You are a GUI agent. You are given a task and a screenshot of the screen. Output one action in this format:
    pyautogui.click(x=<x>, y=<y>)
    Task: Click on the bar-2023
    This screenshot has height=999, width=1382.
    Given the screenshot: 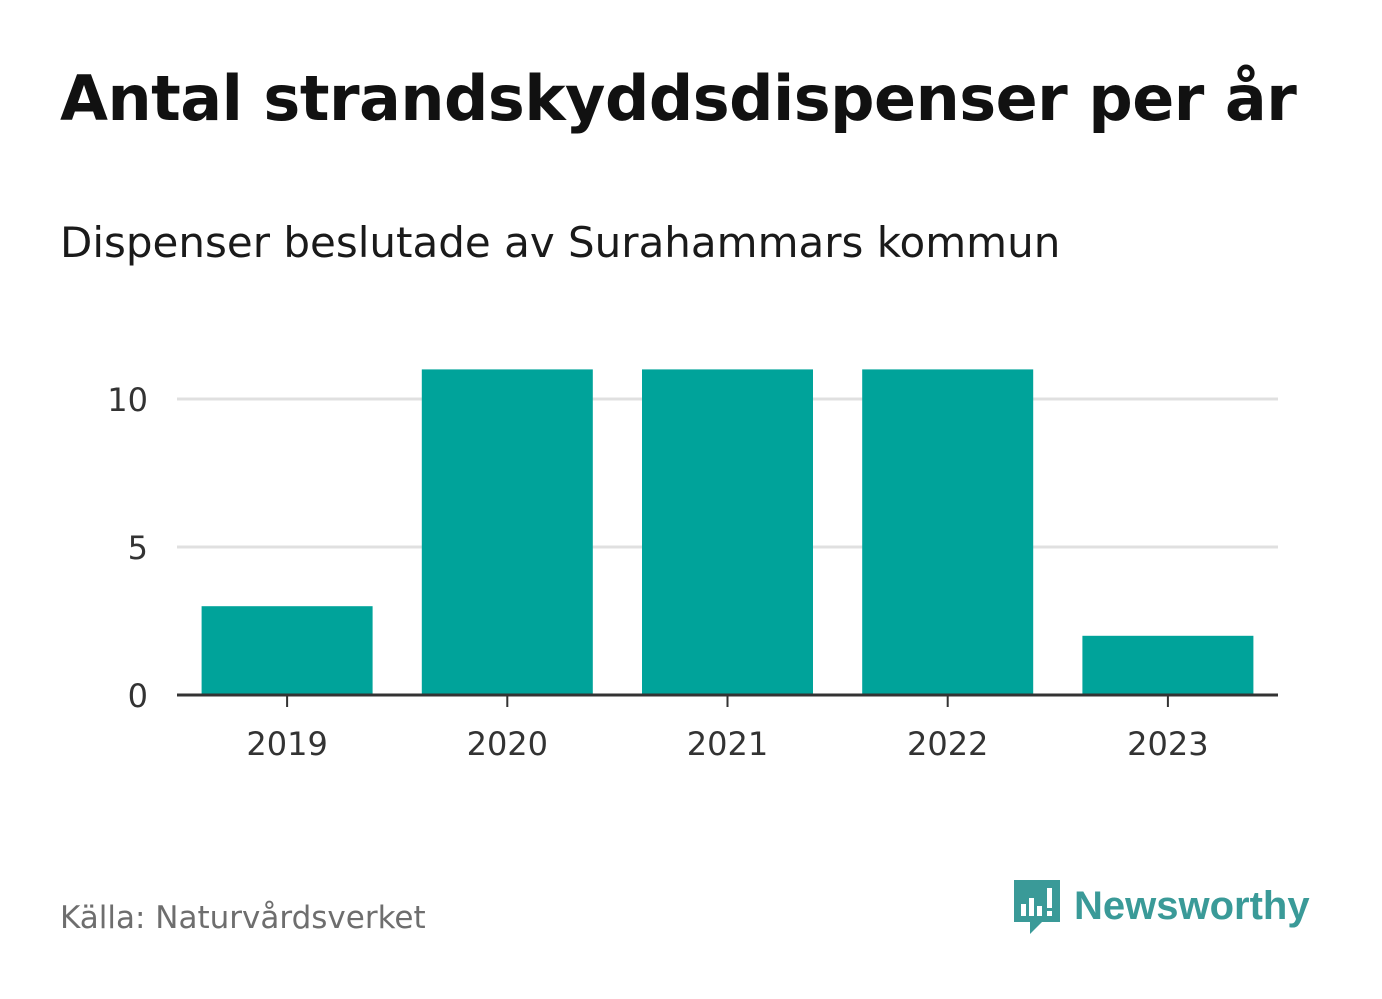 What is the action you would take?
    pyautogui.click(x=1168, y=665)
    